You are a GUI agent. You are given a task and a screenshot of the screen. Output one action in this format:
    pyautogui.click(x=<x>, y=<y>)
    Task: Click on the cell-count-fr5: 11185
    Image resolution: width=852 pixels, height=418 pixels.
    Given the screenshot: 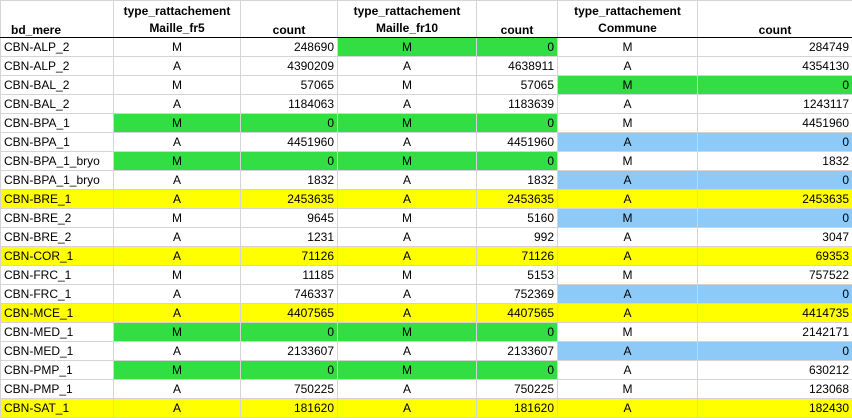 What is the action you would take?
    pyautogui.click(x=289, y=275)
    